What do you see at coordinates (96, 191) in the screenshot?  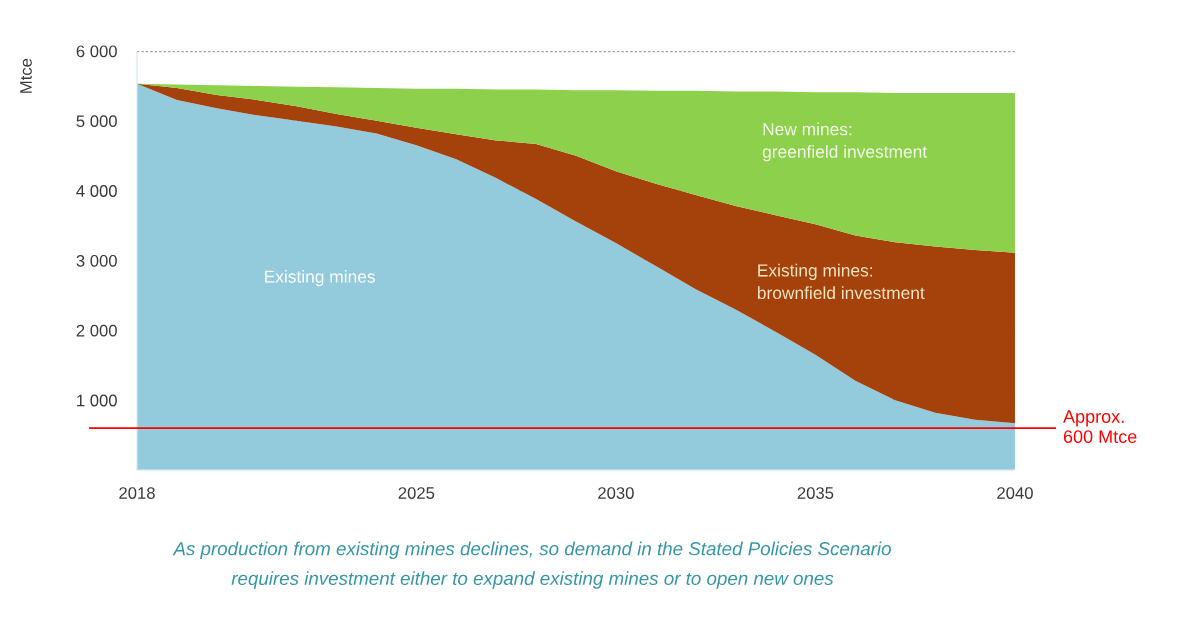 I see `y-tick-label: 4 000` at bounding box center [96, 191].